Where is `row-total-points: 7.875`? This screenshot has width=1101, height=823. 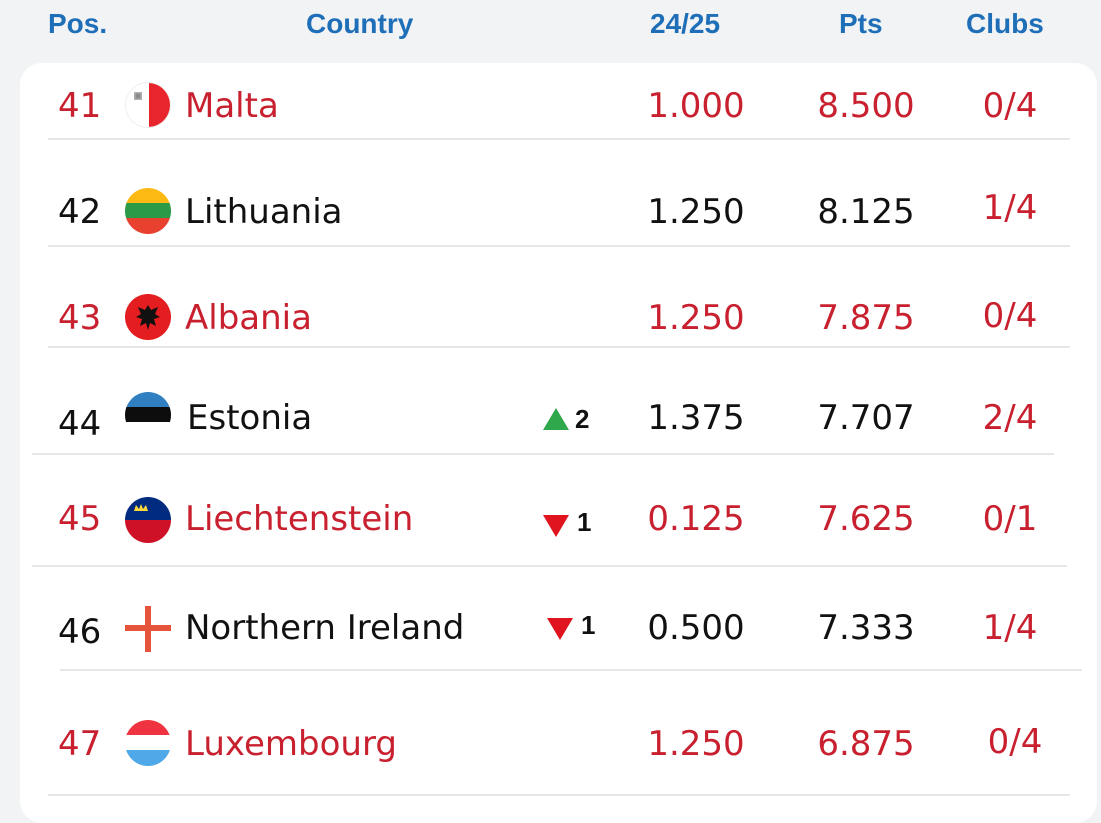 row-total-points: 7.875 is located at coordinates (866, 318).